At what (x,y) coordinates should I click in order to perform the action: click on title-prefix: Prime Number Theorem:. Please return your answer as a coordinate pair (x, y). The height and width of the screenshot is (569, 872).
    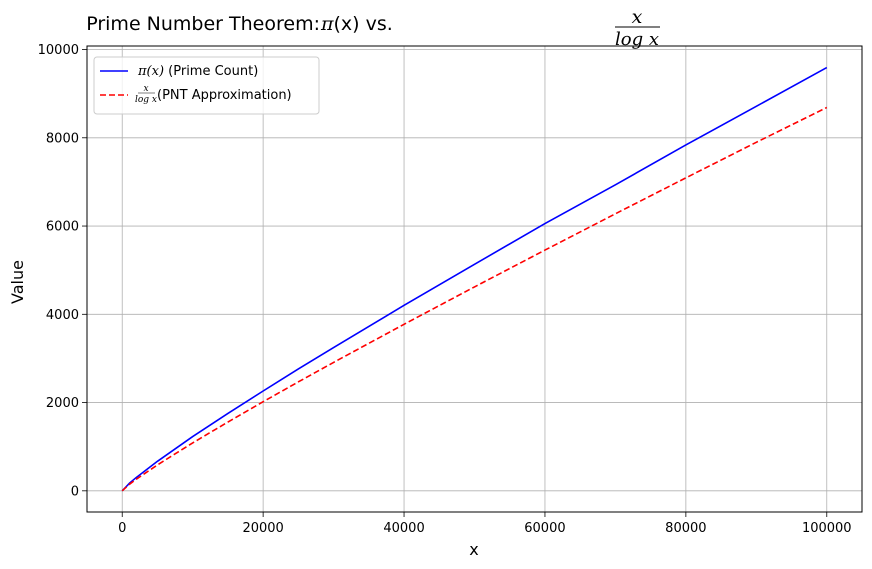
    Looking at the image, I should click on (203, 24).